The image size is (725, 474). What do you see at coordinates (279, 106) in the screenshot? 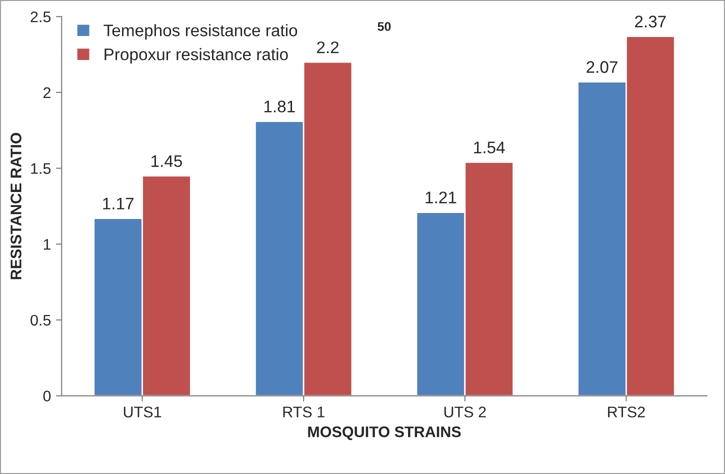
I see `data-label: 1.81` at bounding box center [279, 106].